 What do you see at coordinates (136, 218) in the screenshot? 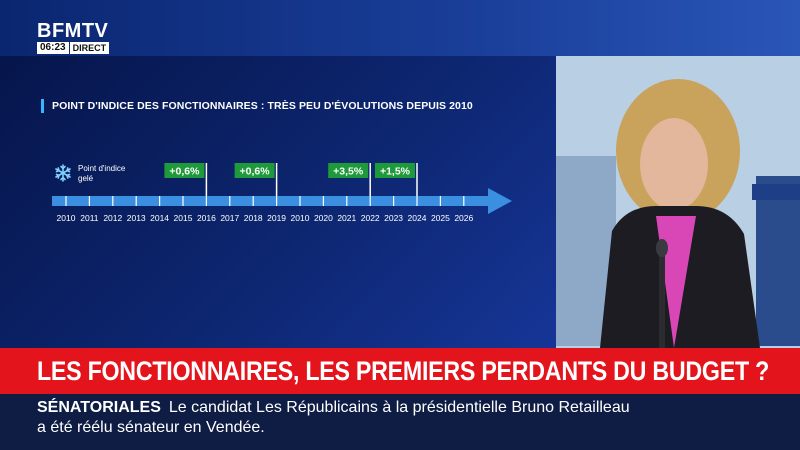
I see `year-label: 2013` at bounding box center [136, 218].